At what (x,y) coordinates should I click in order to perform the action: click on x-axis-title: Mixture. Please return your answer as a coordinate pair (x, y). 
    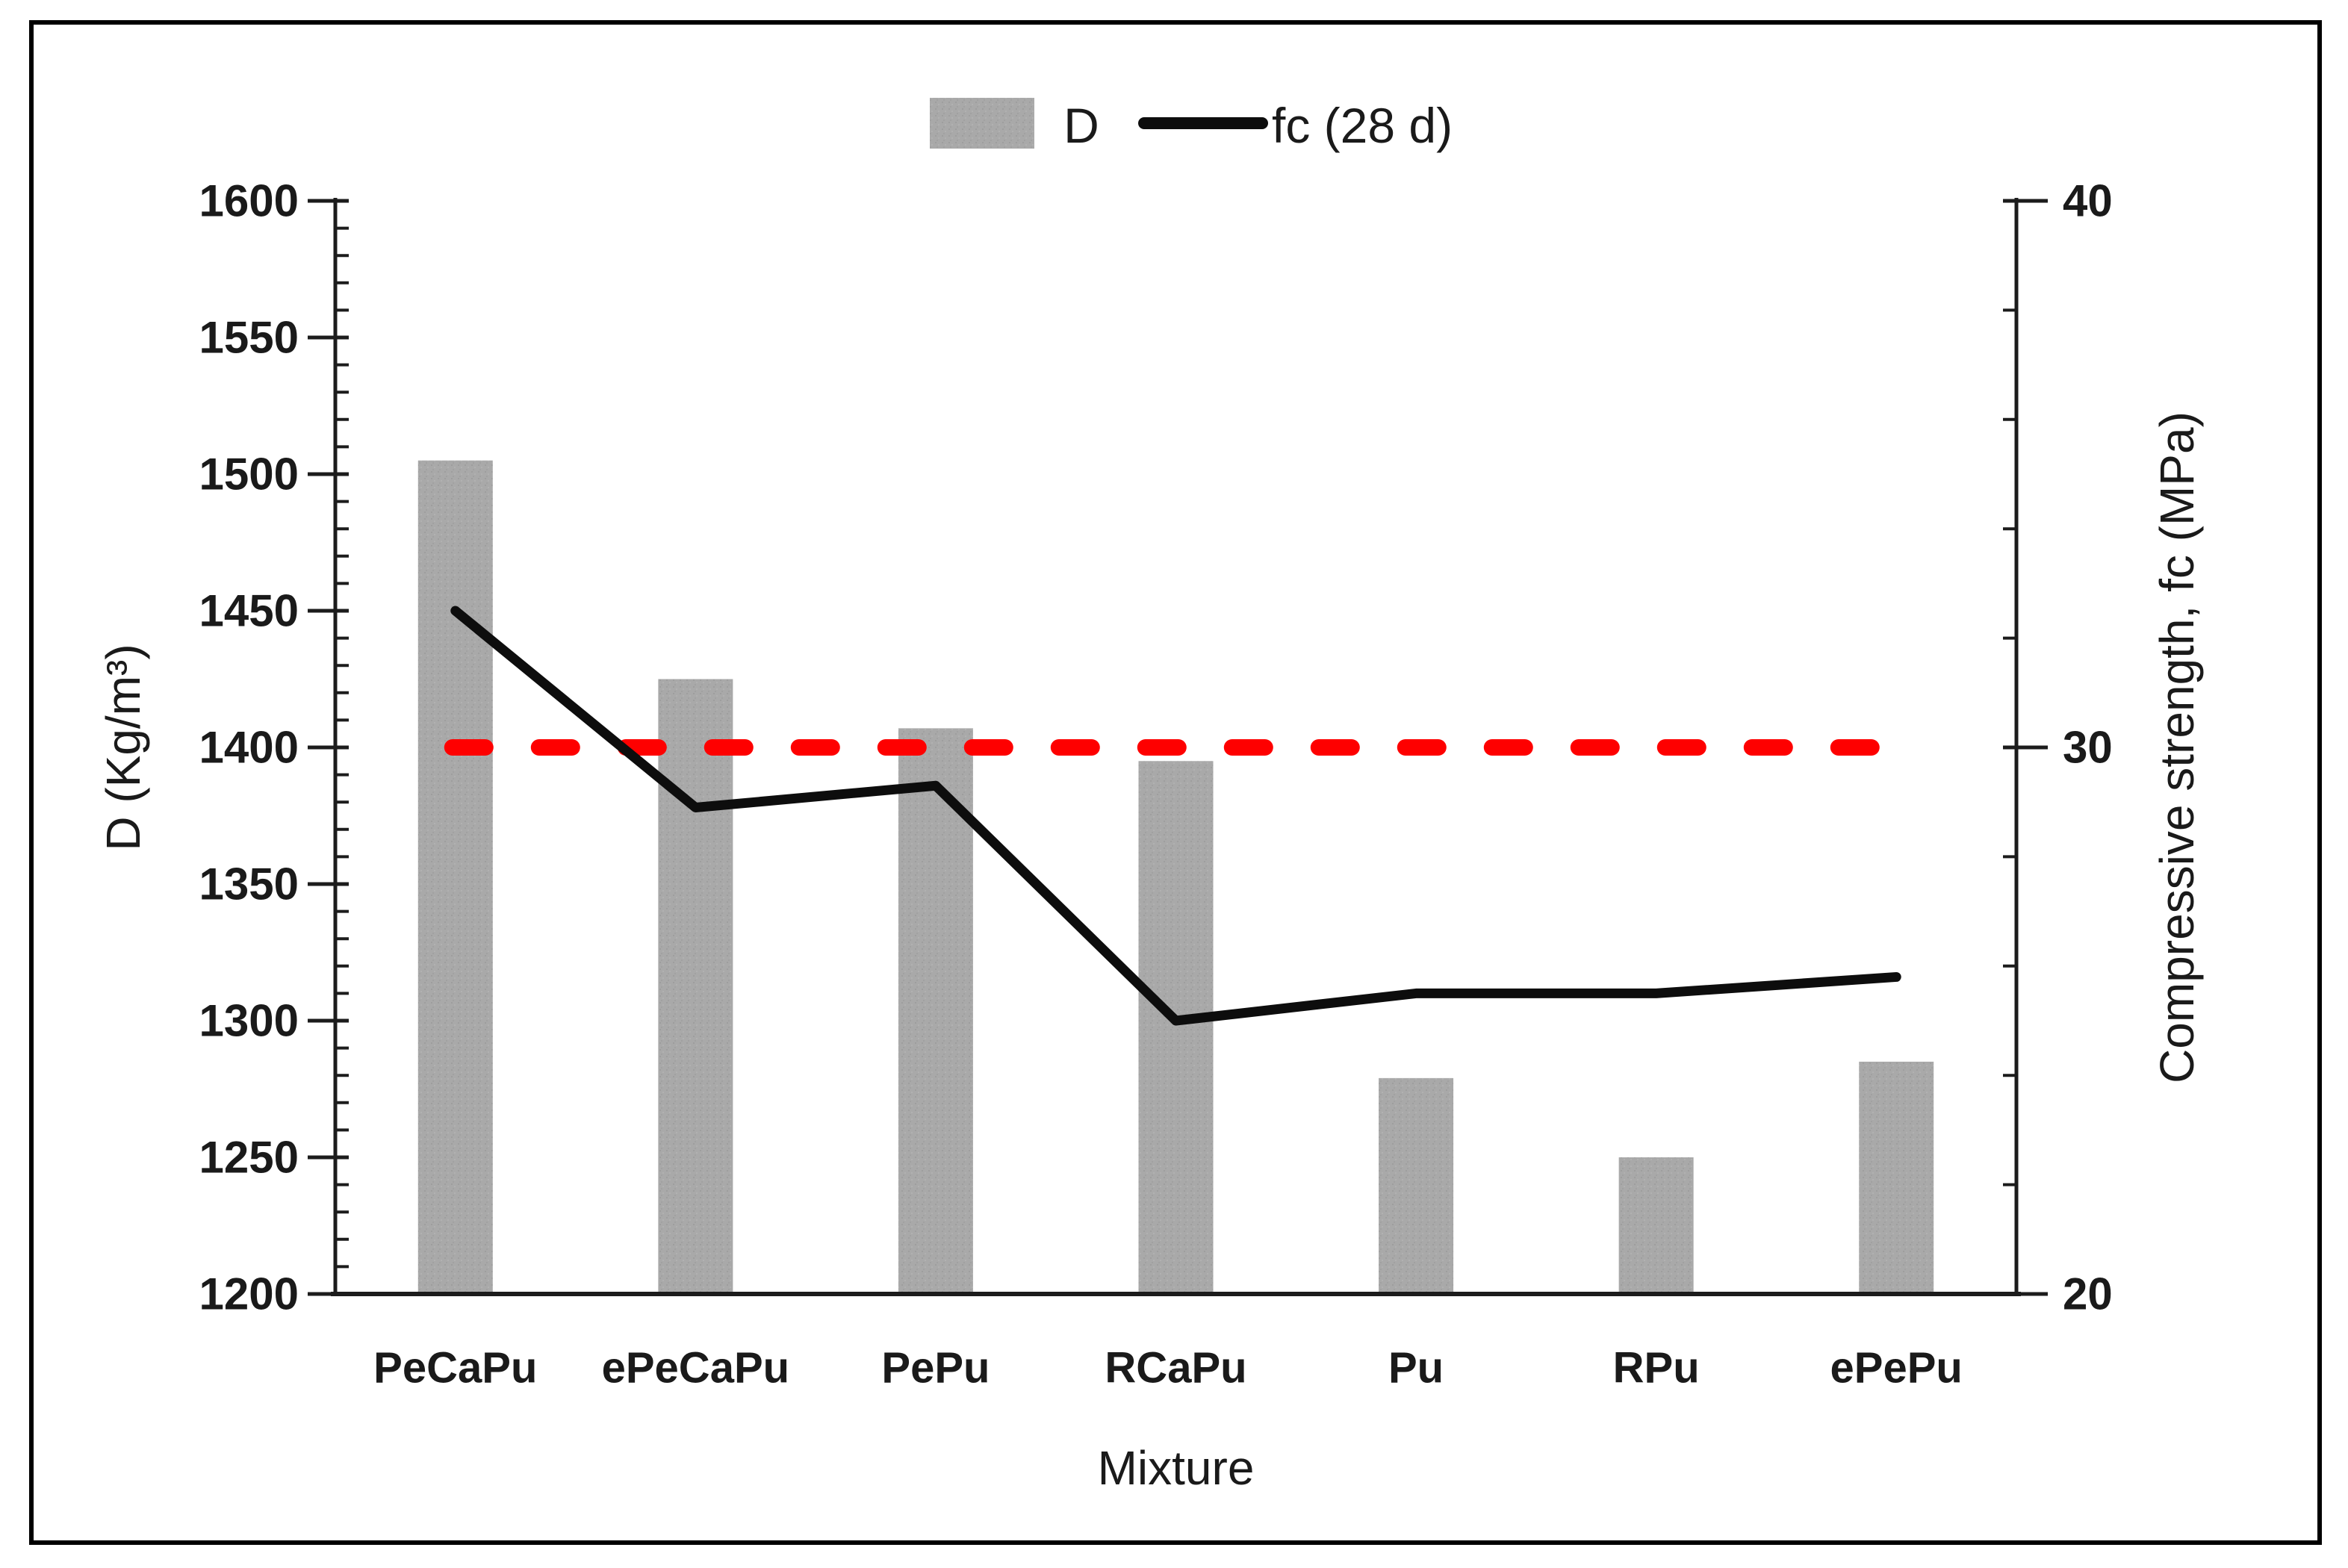
    Looking at the image, I should click on (1176, 1468).